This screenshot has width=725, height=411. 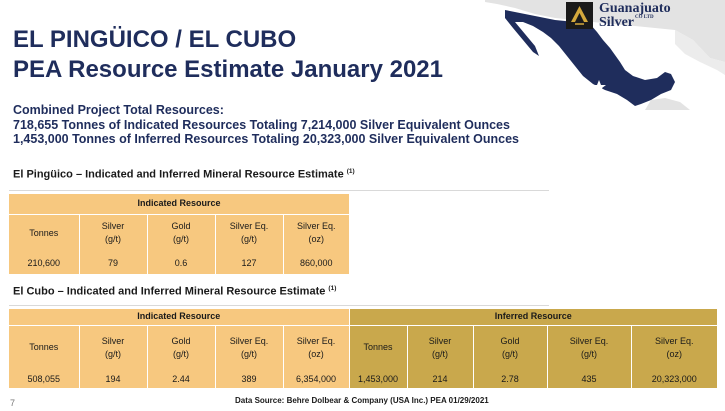 What do you see at coordinates (13, 403) in the screenshot?
I see `page-number: 7` at bounding box center [13, 403].